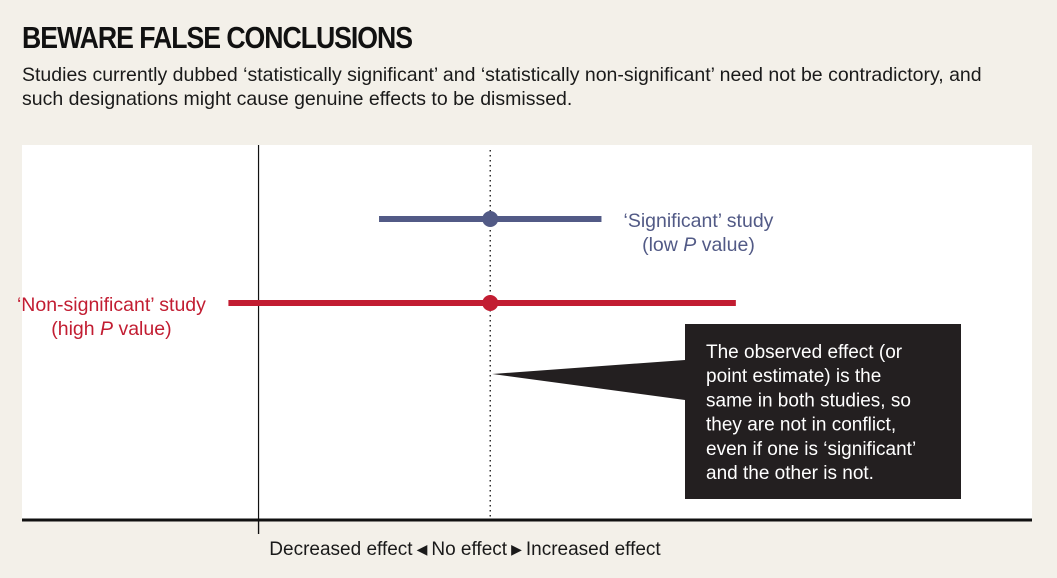 Image resolution: width=1057 pixels, height=578 pixels. I want to click on decreased-effect-label: Decreased effect, so click(341, 549).